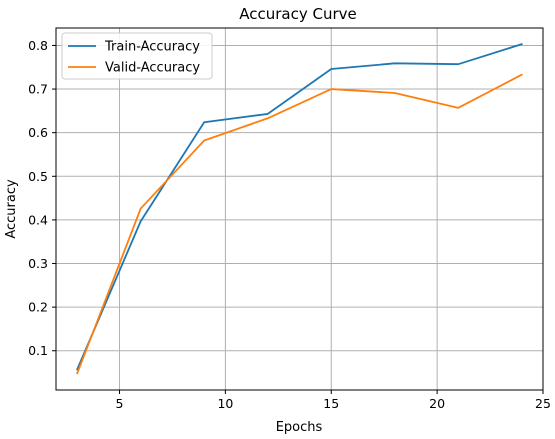  I want to click on x-tick-label: 15, so click(331, 403).